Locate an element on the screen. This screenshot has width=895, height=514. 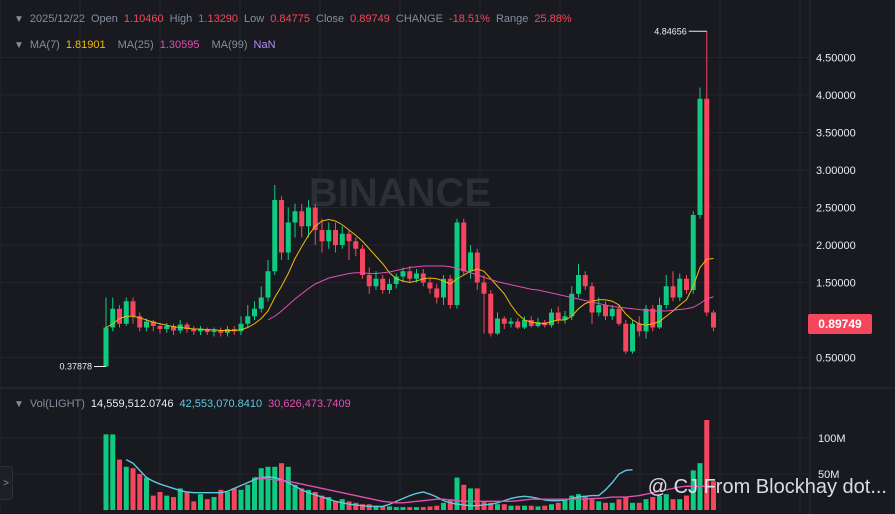
close-value: 0.89749 is located at coordinates (370, 19).